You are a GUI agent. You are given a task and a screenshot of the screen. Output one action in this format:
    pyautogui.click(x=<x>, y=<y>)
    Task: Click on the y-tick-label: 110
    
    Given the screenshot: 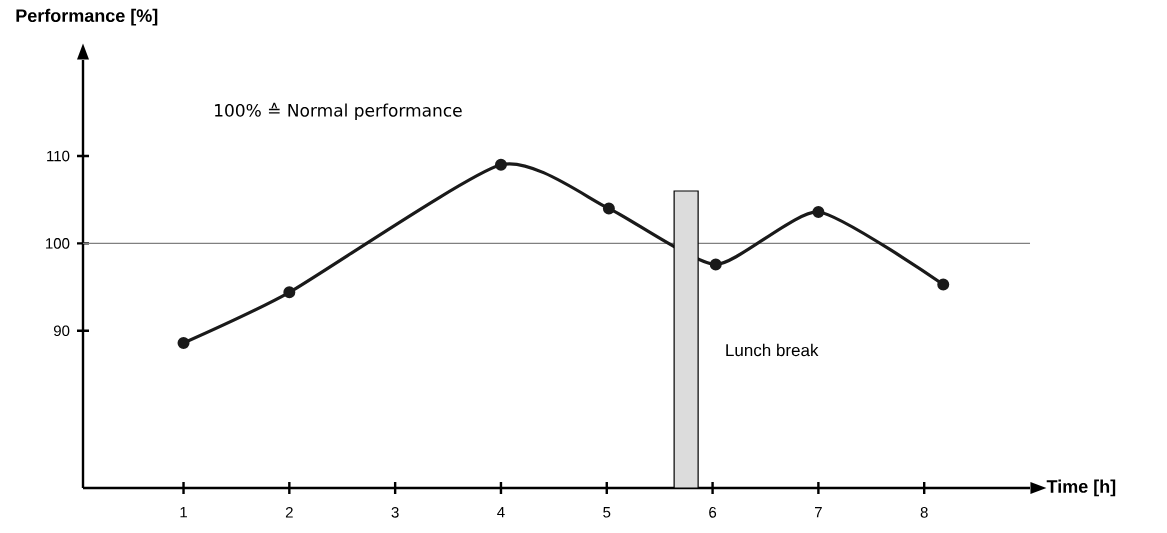 What is the action you would take?
    pyautogui.click(x=58, y=156)
    